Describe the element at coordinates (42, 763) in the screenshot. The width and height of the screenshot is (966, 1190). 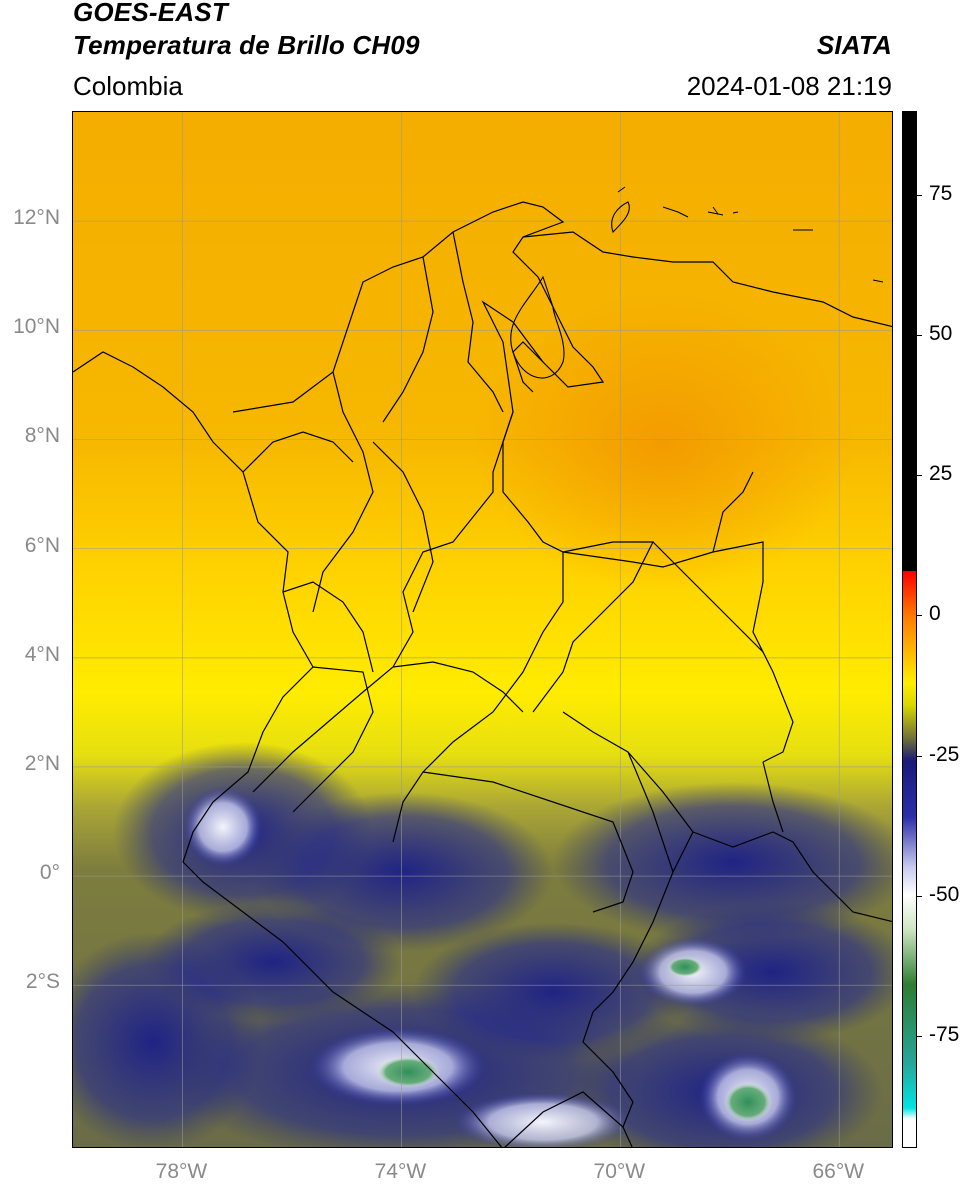
I see `lat-tick-label: 2°N` at that location.